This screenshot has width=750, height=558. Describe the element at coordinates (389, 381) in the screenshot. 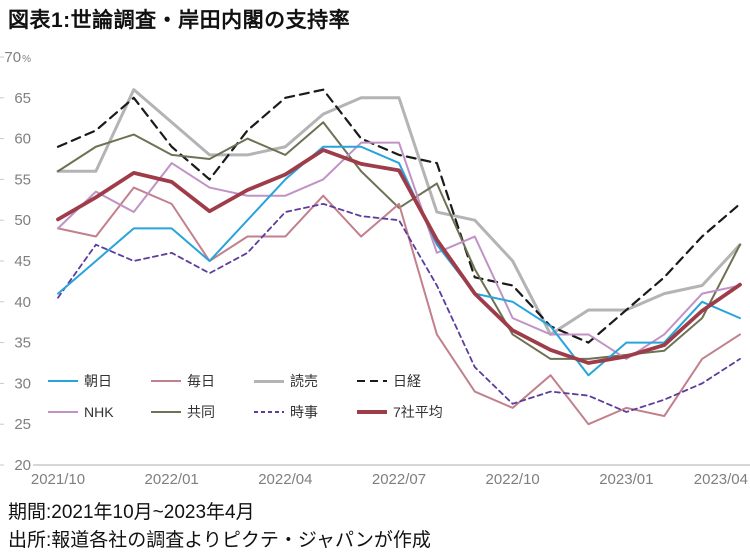

I see `legend-item-nikkei: 日経` at that location.